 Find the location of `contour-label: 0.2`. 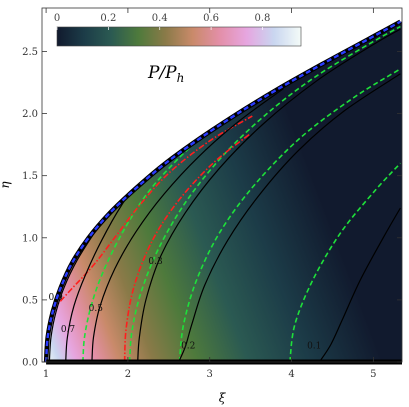

contour-label: 0.2 is located at coordinates (188, 346).